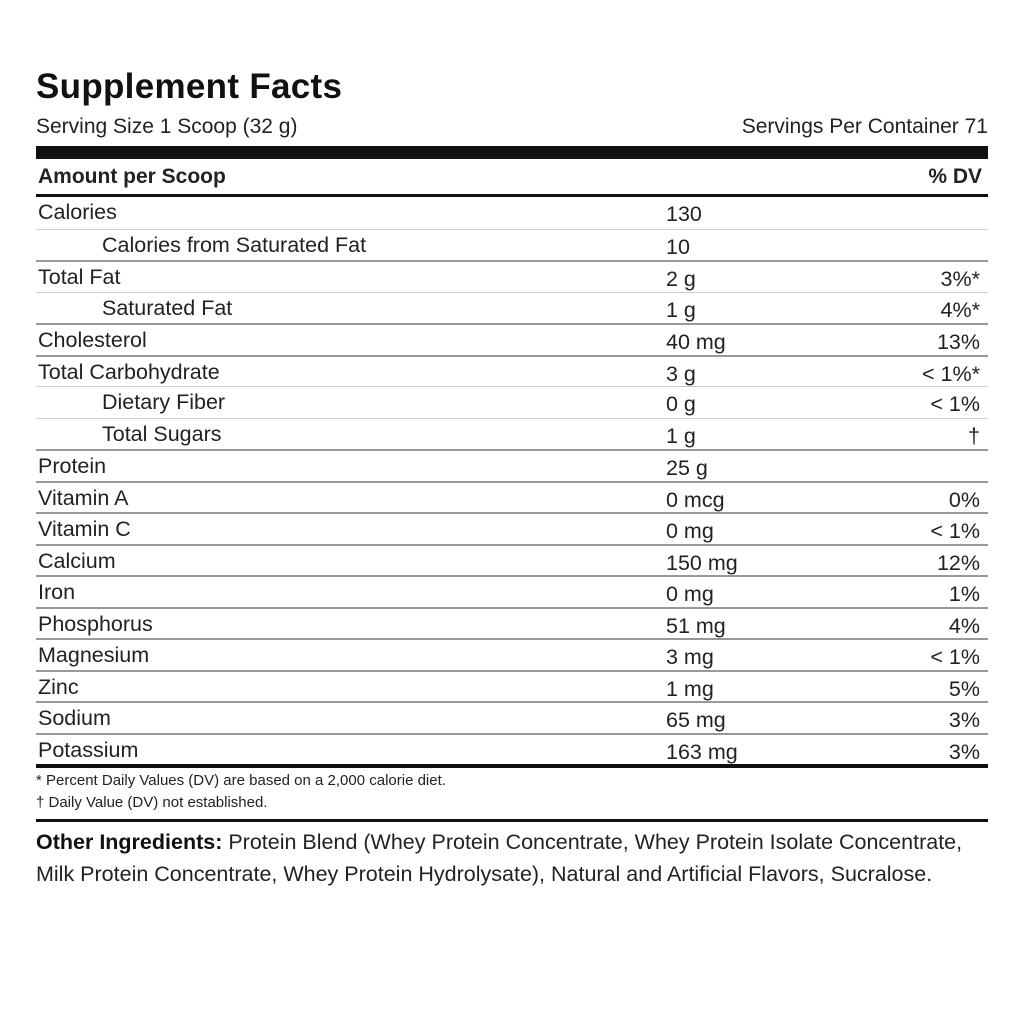  I want to click on servings-per-container: Servings Per Container 71, so click(864, 126).